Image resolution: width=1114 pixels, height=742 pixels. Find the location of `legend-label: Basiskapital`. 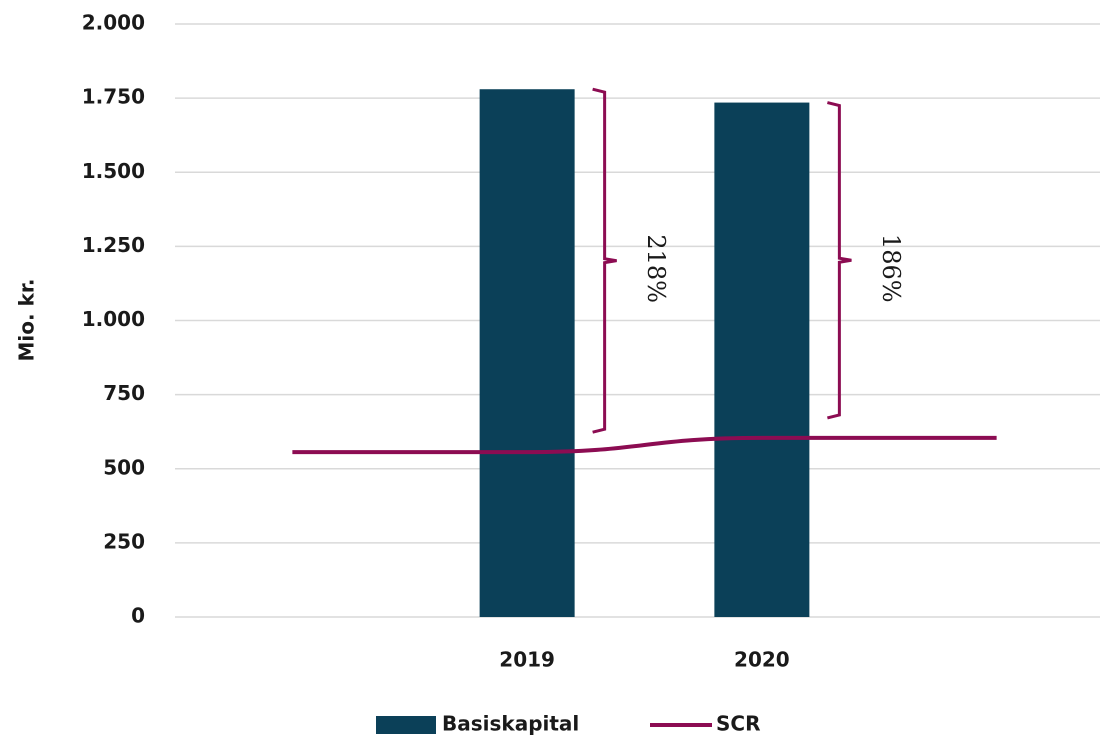

legend-label: Basiskapital is located at coordinates (510, 724).